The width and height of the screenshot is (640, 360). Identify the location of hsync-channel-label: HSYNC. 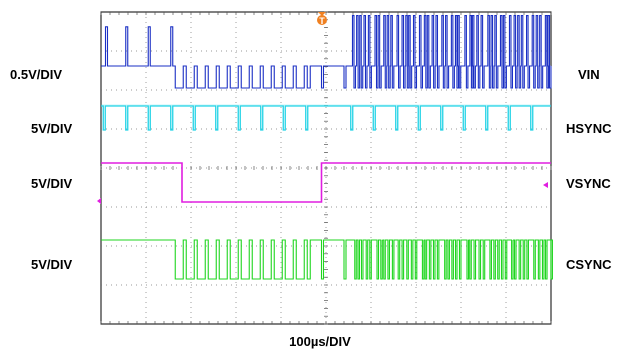
(589, 128).